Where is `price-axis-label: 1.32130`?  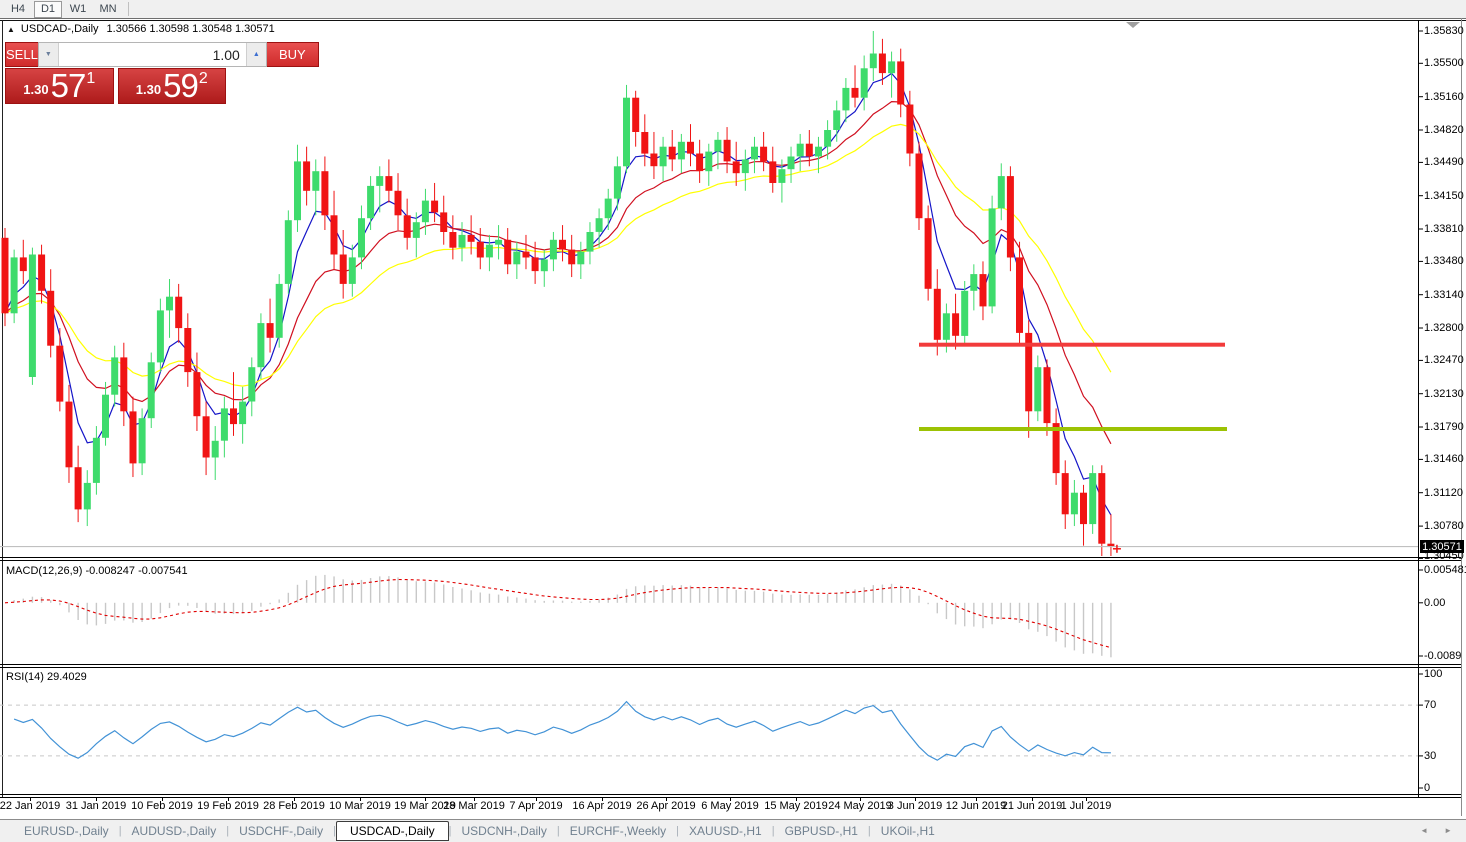
price-axis-label: 1.32130 is located at coordinates (1444, 393).